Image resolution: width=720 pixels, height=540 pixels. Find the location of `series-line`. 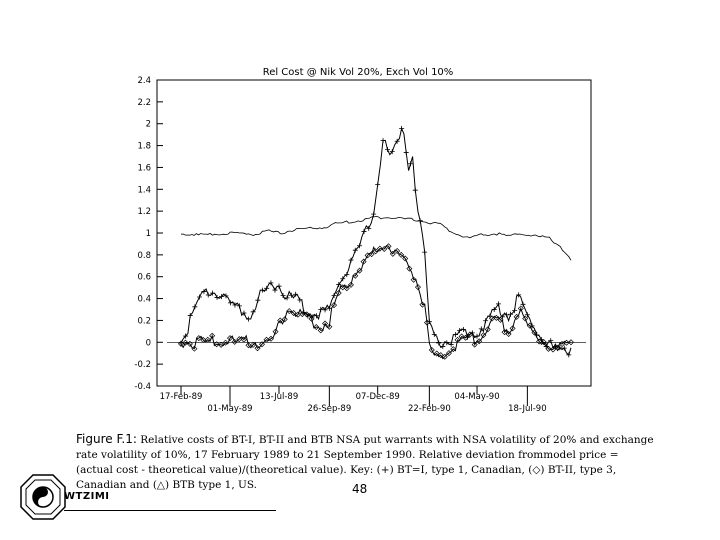

series-line is located at coordinates (376, 238).